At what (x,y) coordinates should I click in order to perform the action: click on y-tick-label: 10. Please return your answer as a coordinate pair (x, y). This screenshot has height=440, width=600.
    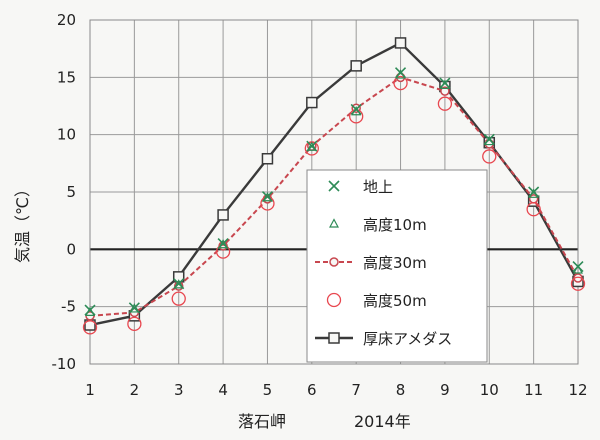
    Looking at the image, I should click on (66, 135).